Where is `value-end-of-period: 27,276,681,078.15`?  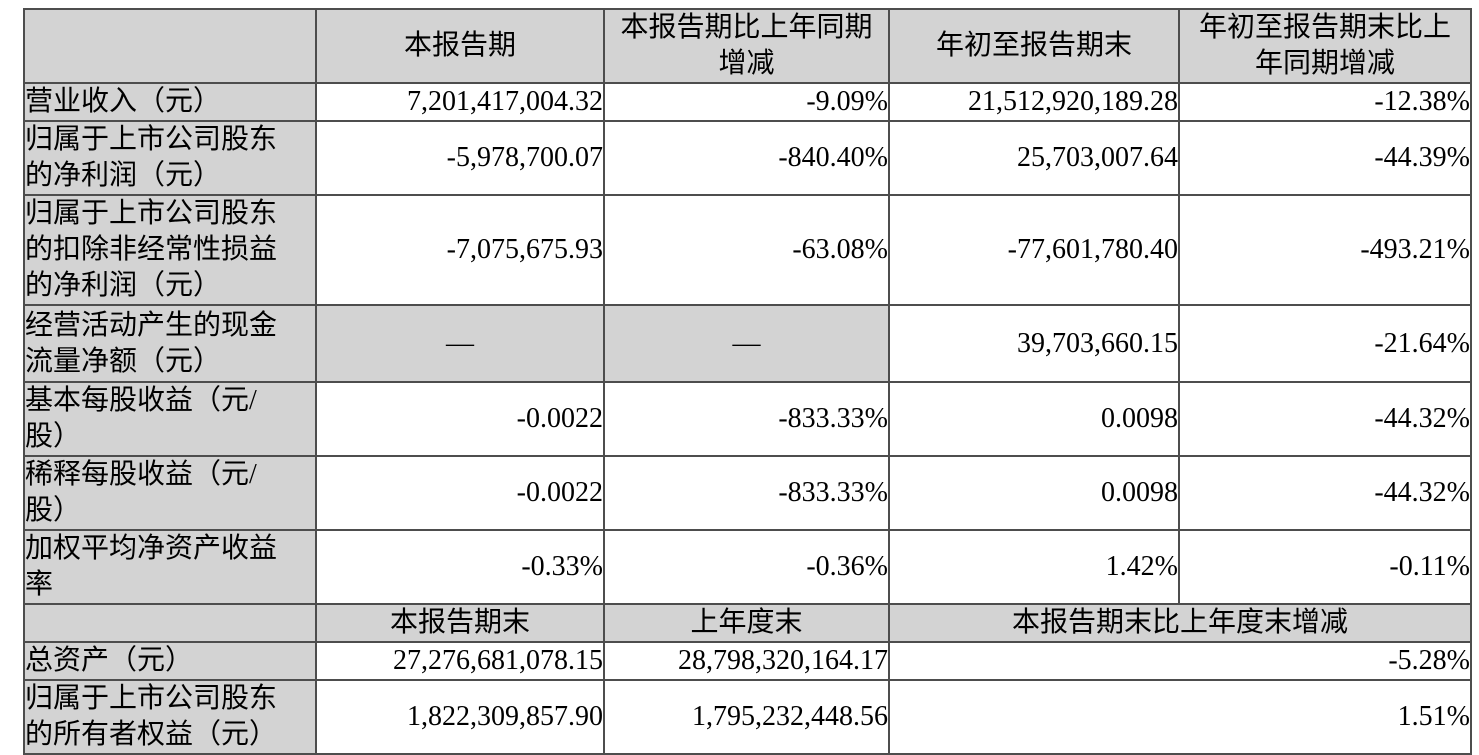
value-end-of-period: 27,276,681,078.15 is located at coordinates (460, 661).